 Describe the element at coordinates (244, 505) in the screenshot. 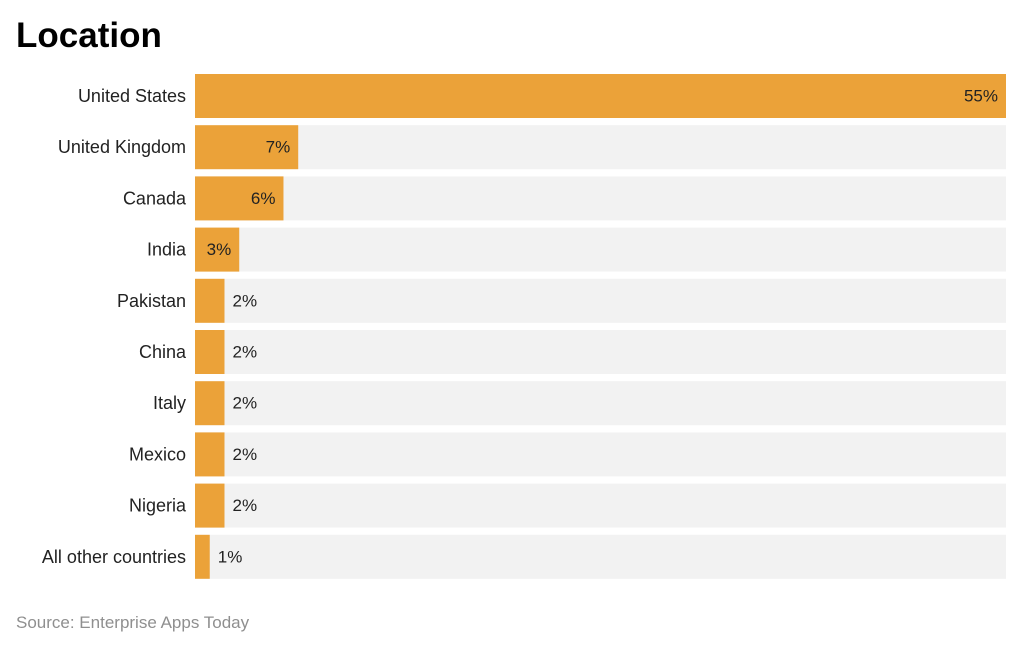

I see `value-label-nigeria: 2%` at that location.